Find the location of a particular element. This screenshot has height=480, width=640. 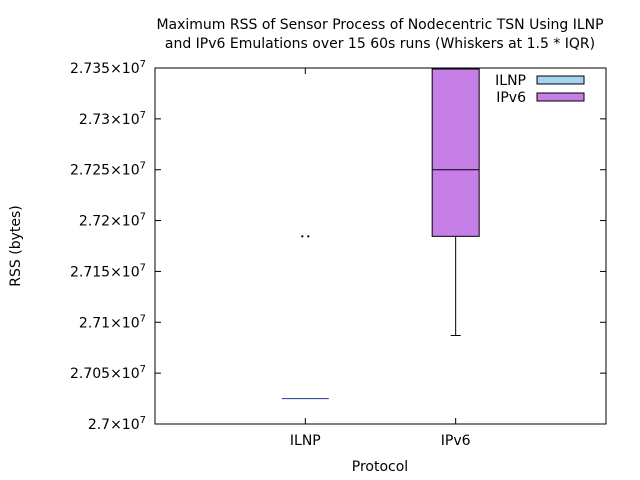

y-tick-label: 2.72×107 is located at coordinates (112, 221).